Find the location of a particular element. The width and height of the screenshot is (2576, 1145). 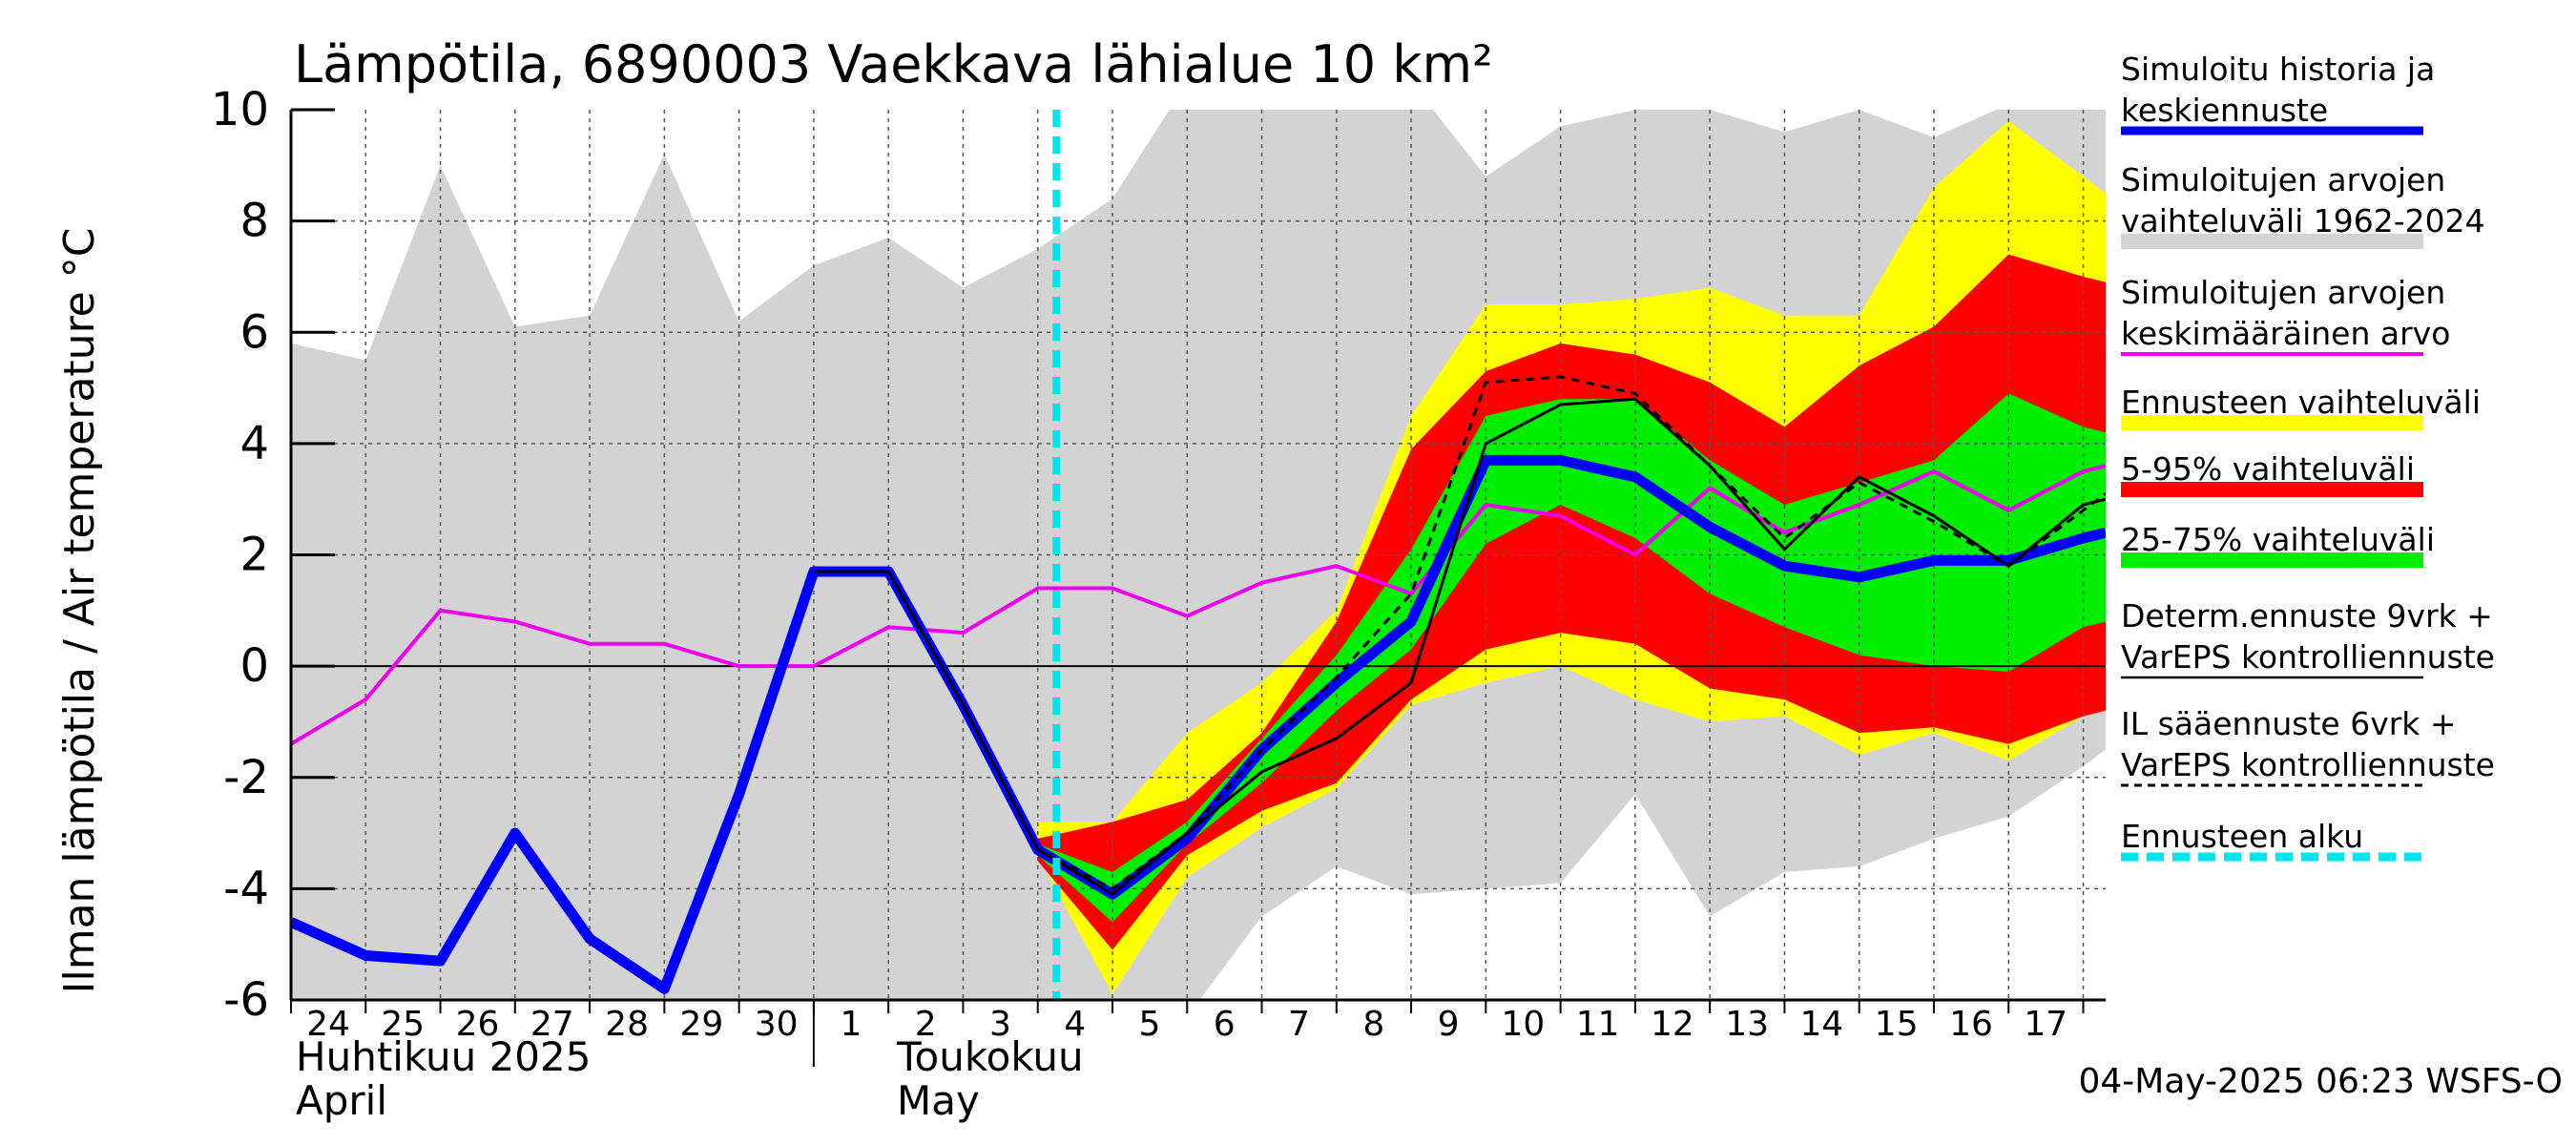

y-tick-label: 6 is located at coordinates (254, 332).